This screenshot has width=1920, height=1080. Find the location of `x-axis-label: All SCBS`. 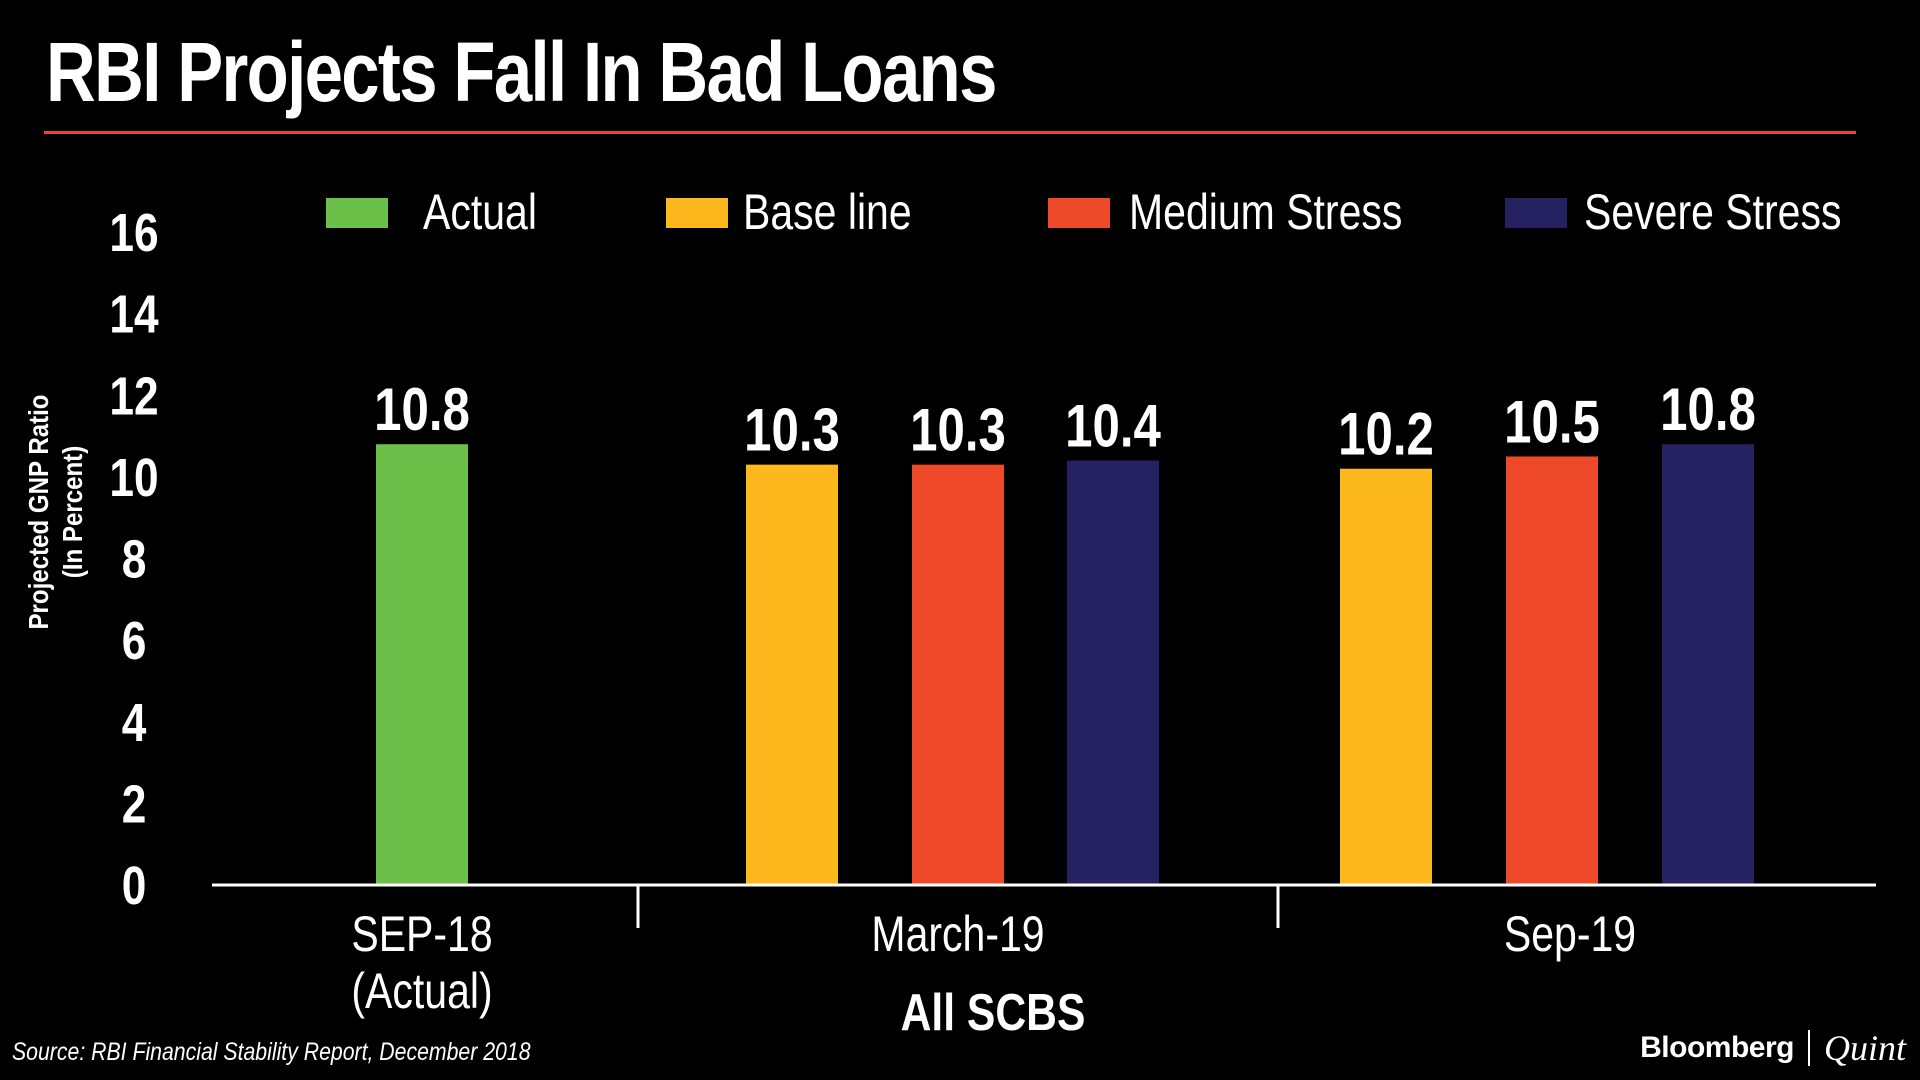

x-axis-label: All SCBS is located at coordinates (993, 1013).